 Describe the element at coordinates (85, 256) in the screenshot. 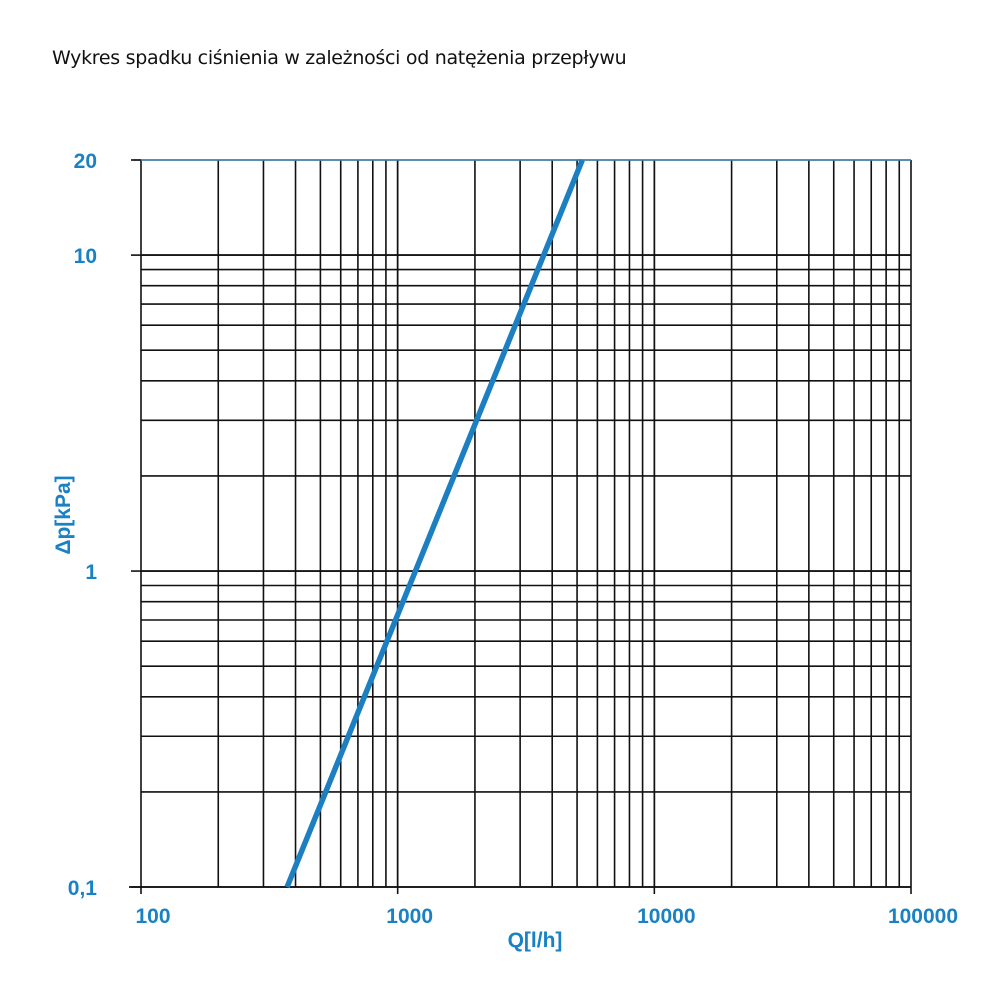

I see `y-tick-label: 10` at that location.